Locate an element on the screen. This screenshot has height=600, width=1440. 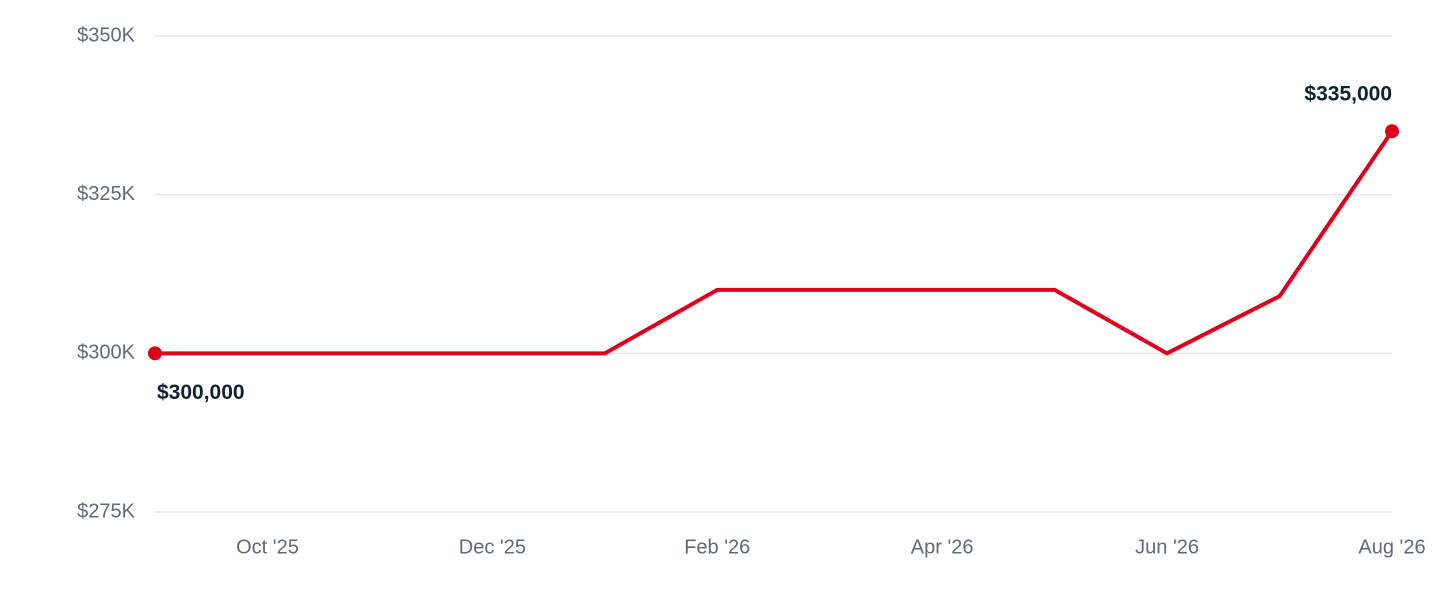
x-tick-label: Feb '26 is located at coordinates (717, 547).